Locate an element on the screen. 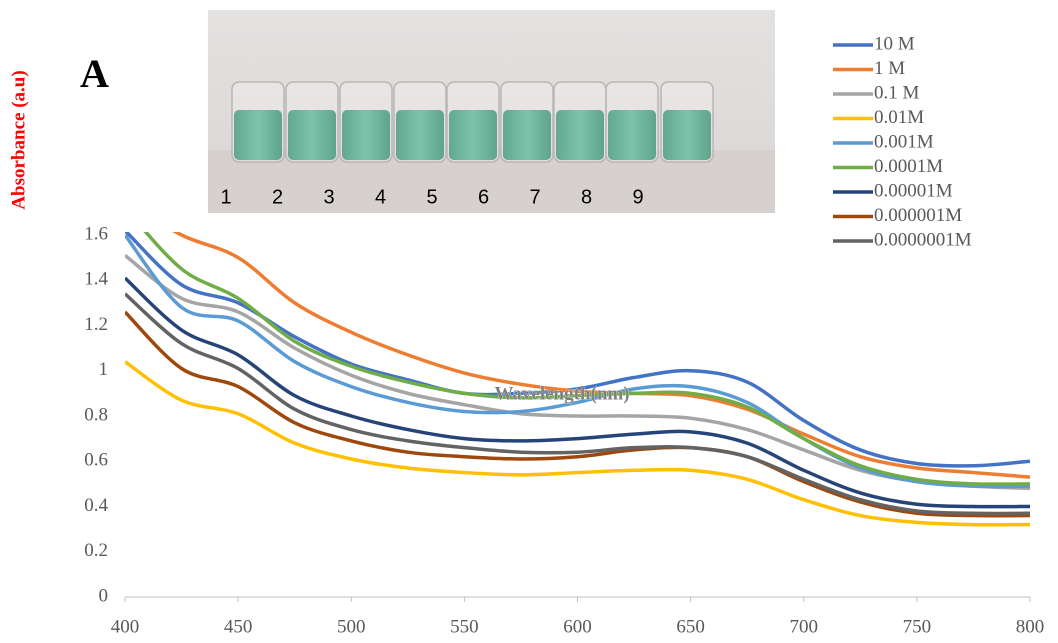 This screenshot has width=1058, height=643. y-tick-label: 1.4 is located at coordinates (96, 279).